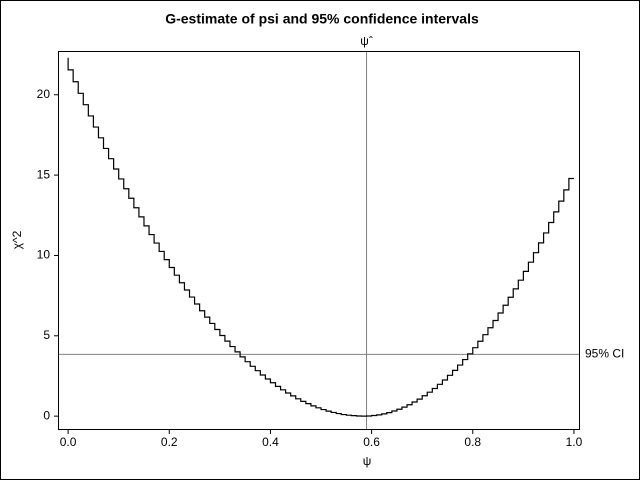 This screenshot has width=640, height=480. What do you see at coordinates (270, 442) in the screenshot?
I see `x-tick-label: 0.4` at bounding box center [270, 442].